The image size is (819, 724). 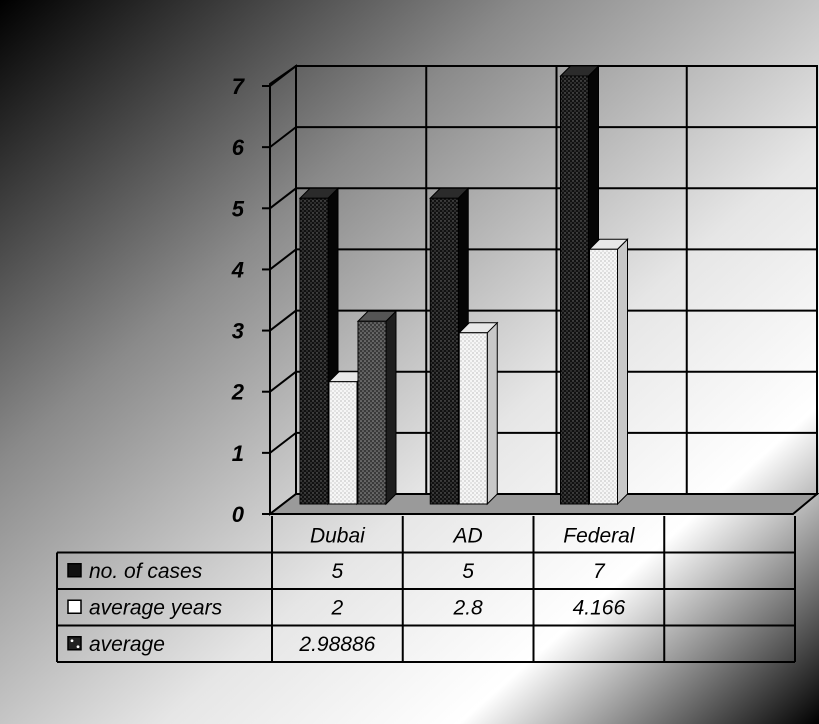 I want to click on legend-label: average, so click(x=127, y=644).